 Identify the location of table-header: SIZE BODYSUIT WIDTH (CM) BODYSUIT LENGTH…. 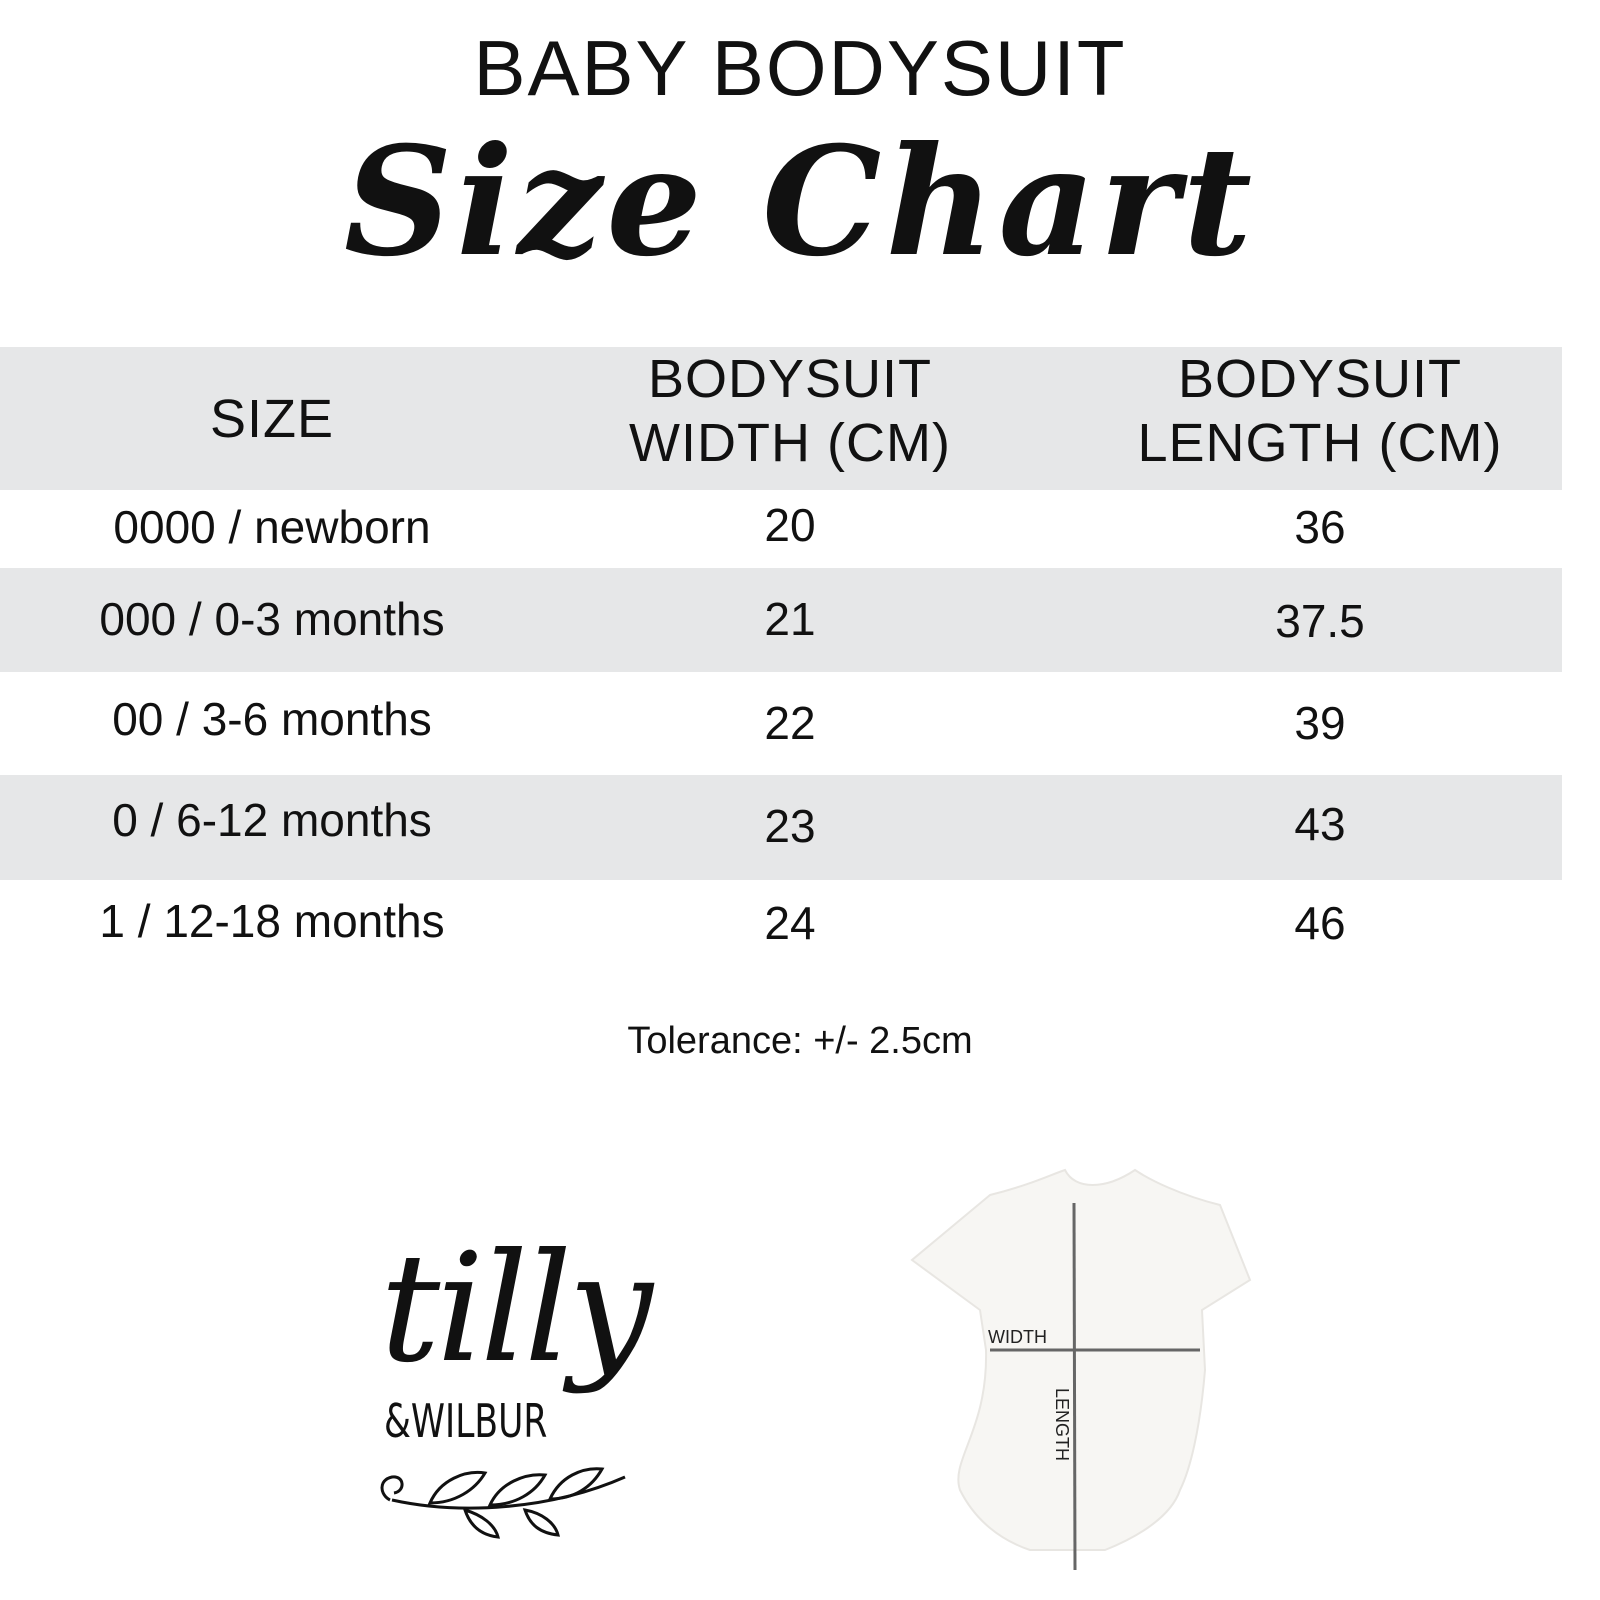
(781, 418).